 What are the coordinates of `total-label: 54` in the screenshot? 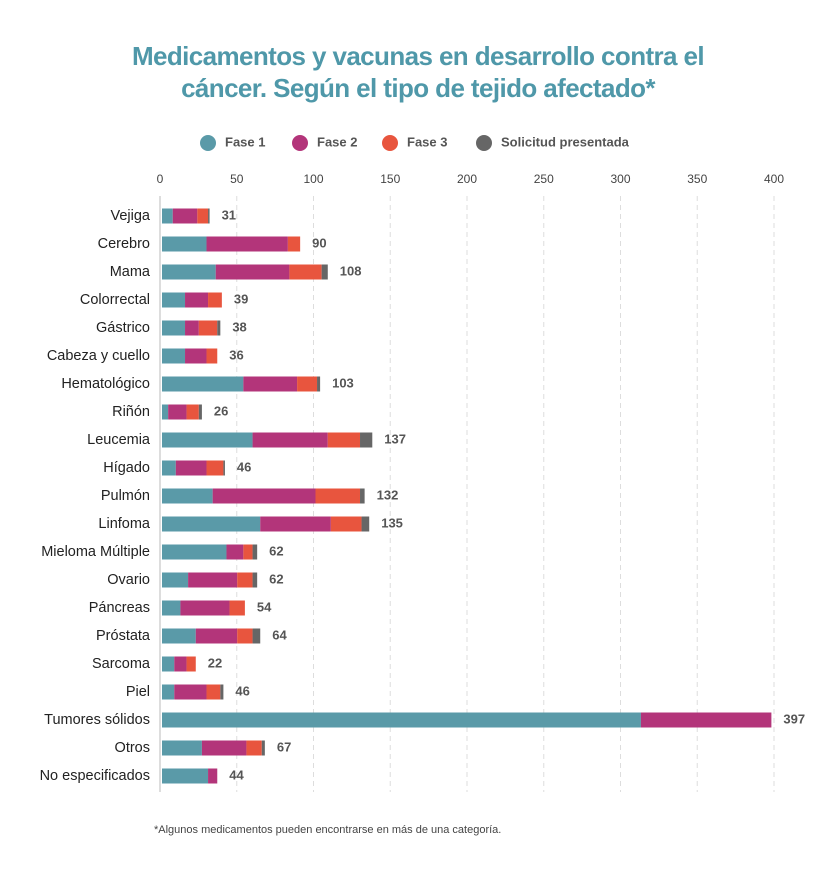 It's located at (264, 606).